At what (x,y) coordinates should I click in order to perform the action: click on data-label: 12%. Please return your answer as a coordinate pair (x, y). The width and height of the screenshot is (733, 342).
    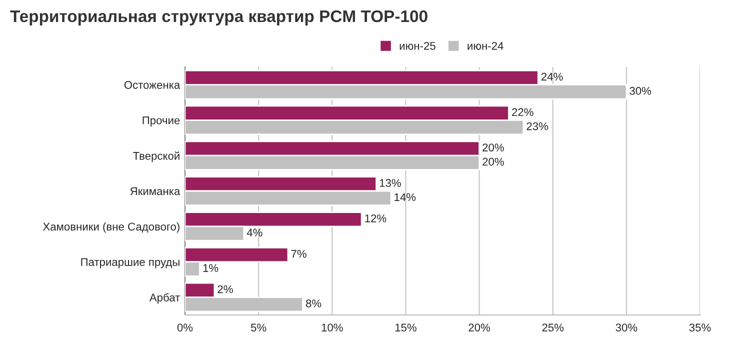
    Looking at the image, I should click on (375, 218).